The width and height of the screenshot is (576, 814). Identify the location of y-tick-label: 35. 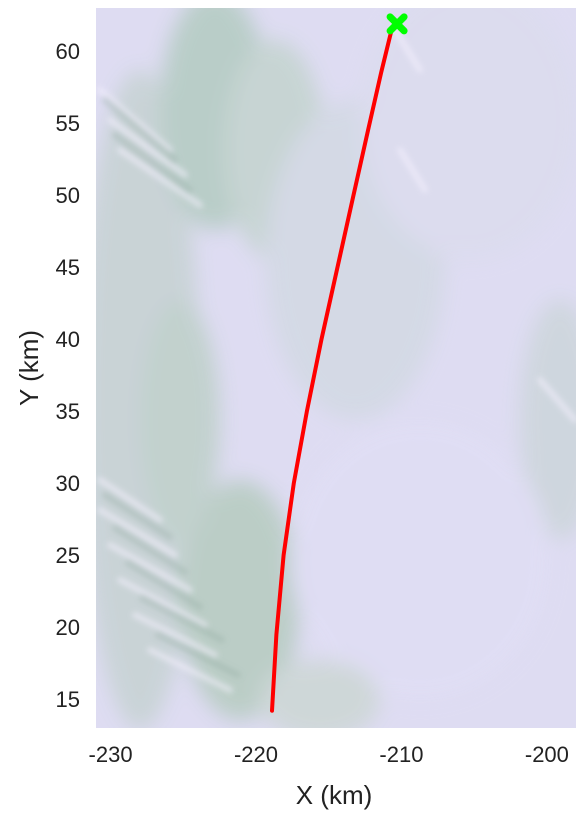
(68, 411).